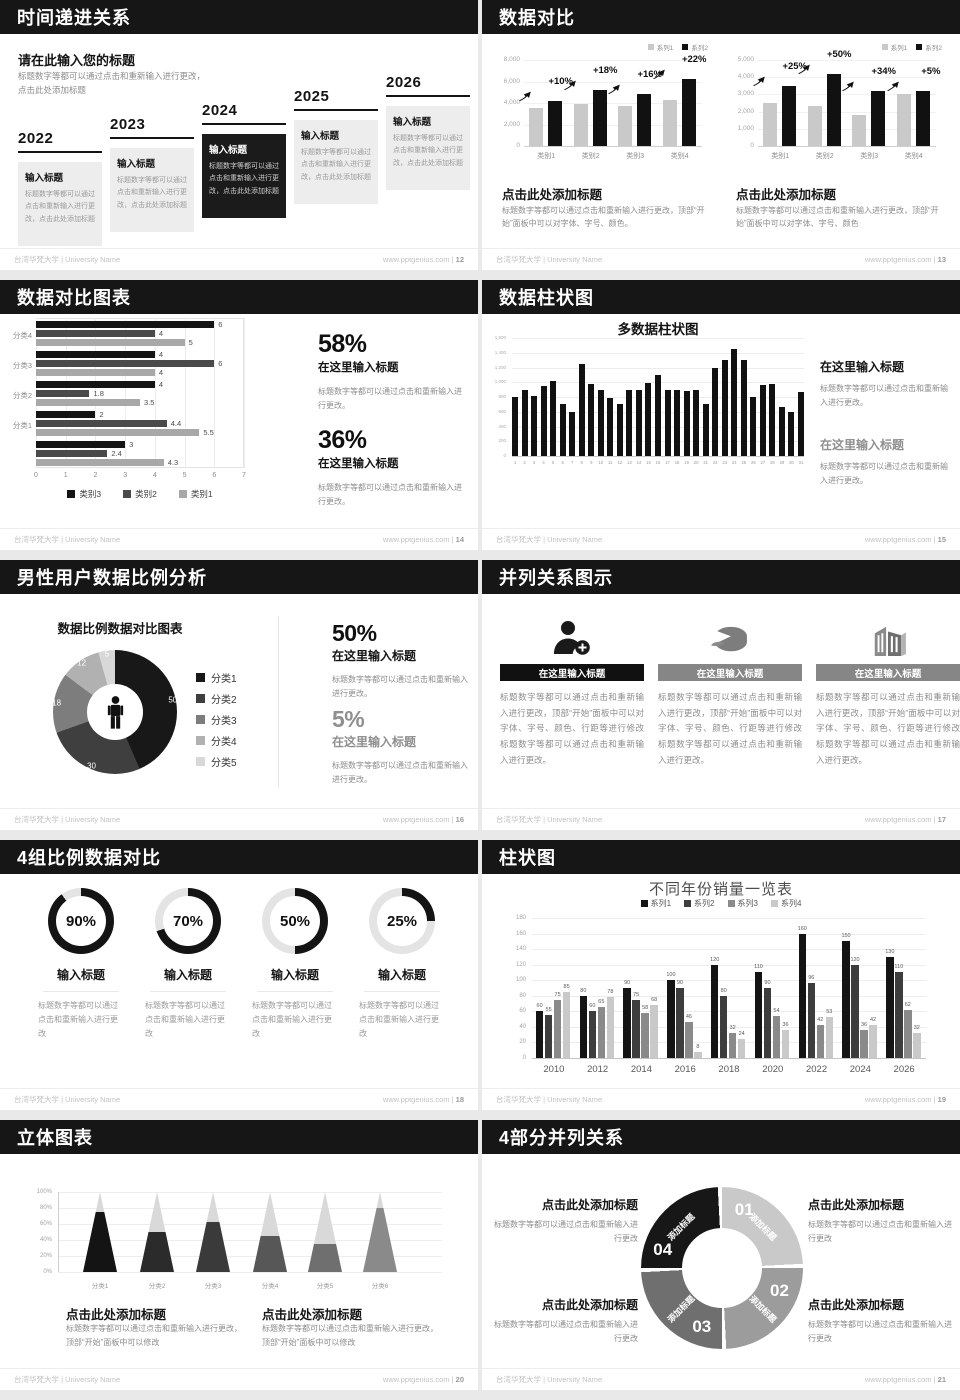 Image resolution: width=960 pixels, height=1400 pixels. What do you see at coordinates (880, 1231) in the screenshot?
I see `block-body: 标题数字等都可以通过点击和重新输入进行更改` at bounding box center [880, 1231].